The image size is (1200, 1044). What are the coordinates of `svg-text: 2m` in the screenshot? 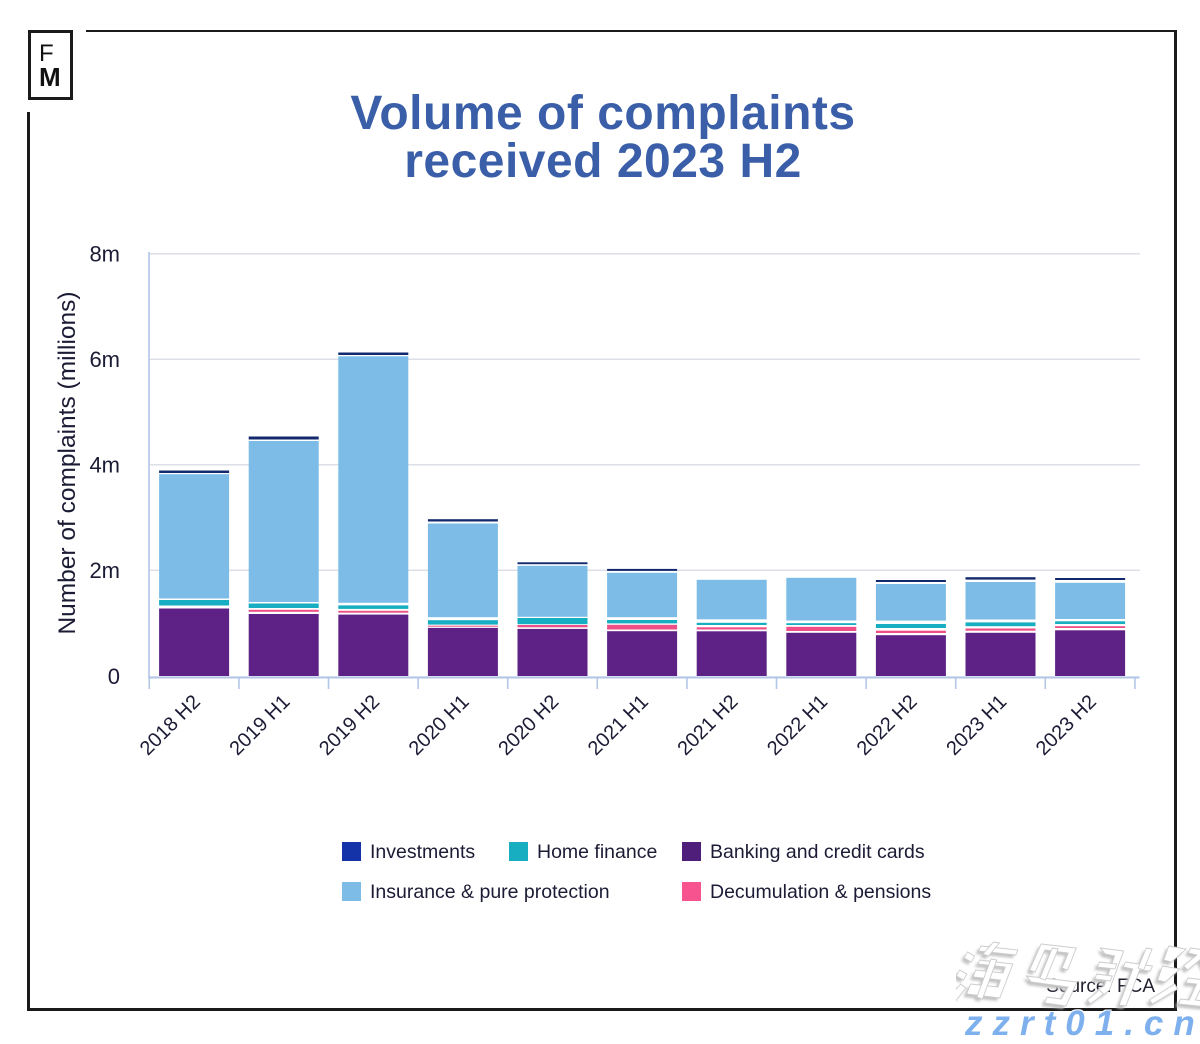 It's located at (104, 570).